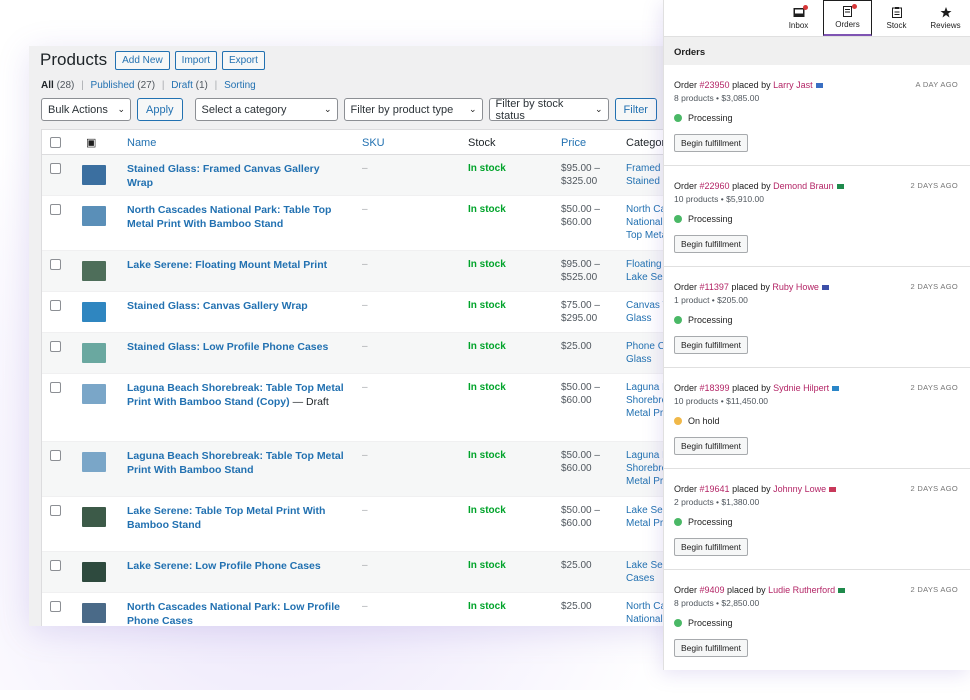  What do you see at coordinates (647, 222) in the screenshot?
I see `product-categories: North Ca National Top Meta` at bounding box center [647, 222].